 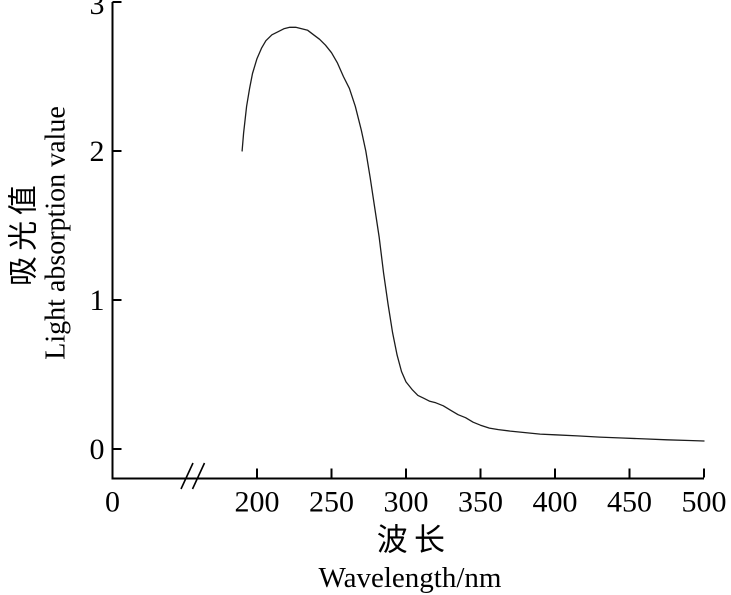 I want to click on x-tick-label: 400, so click(x=555, y=502).